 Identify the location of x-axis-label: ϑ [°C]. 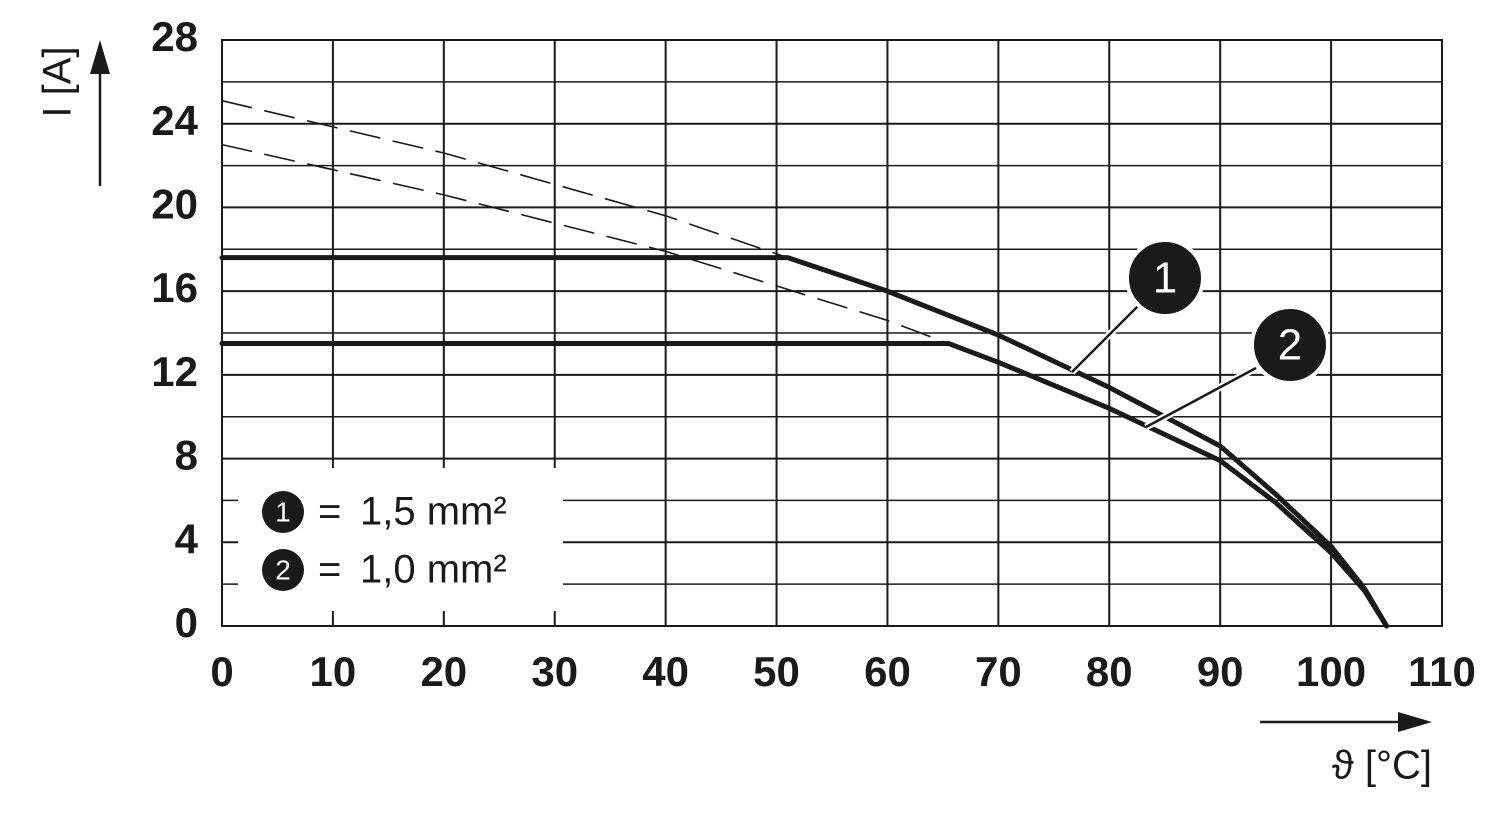
(1382, 766).